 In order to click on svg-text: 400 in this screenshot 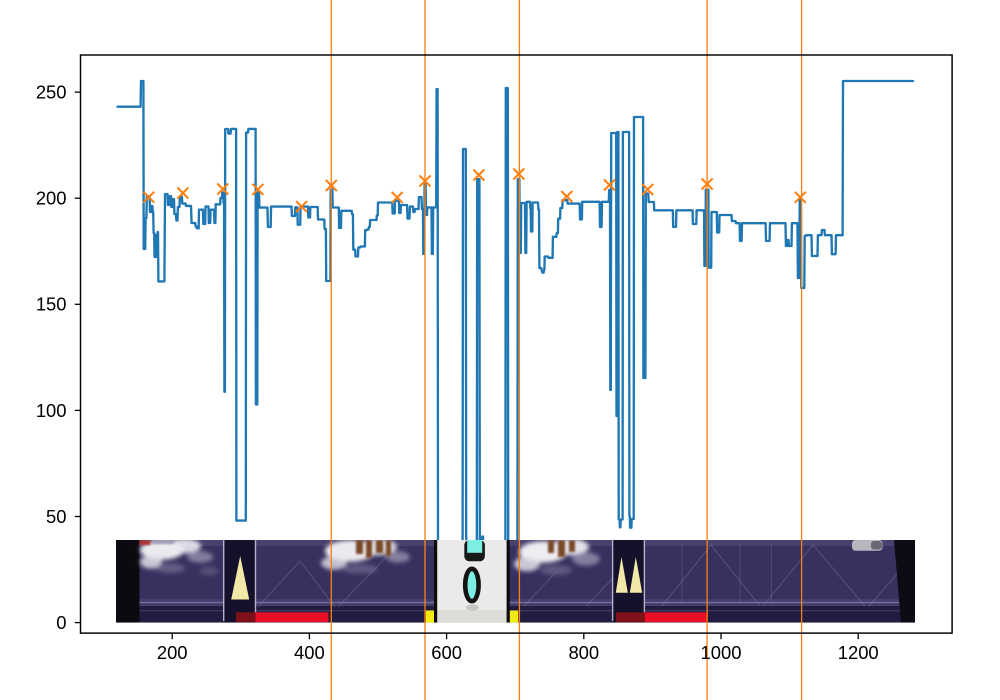, I will do `click(309, 652)`.